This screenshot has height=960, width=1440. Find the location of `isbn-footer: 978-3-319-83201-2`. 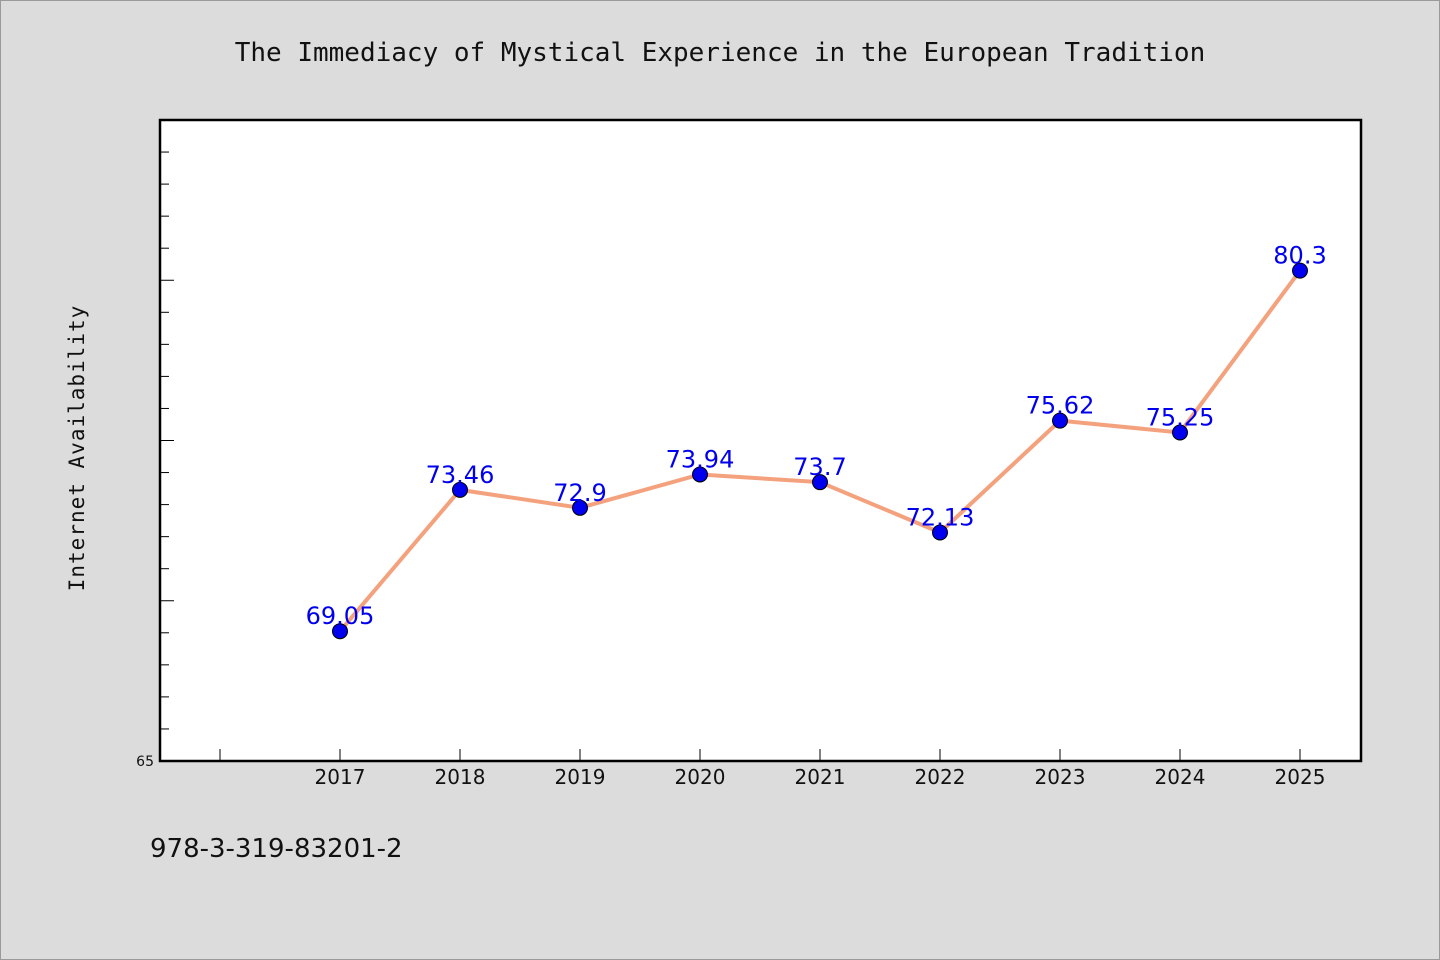

isbn-footer: 978-3-319-83201-2 is located at coordinates (276, 849).